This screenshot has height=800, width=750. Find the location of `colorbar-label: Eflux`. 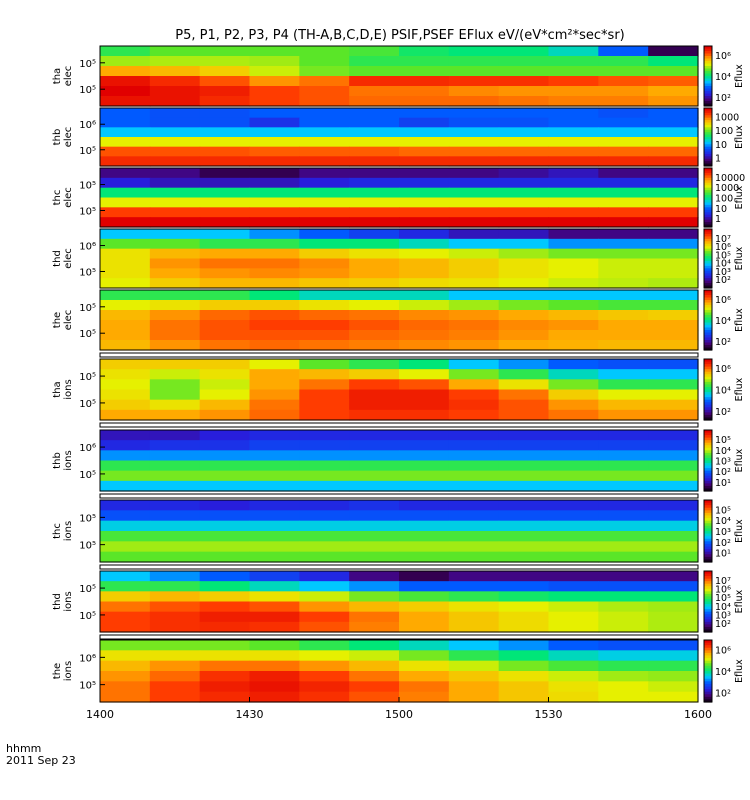

colorbar-label: Eflux is located at coordinates (739, 320).